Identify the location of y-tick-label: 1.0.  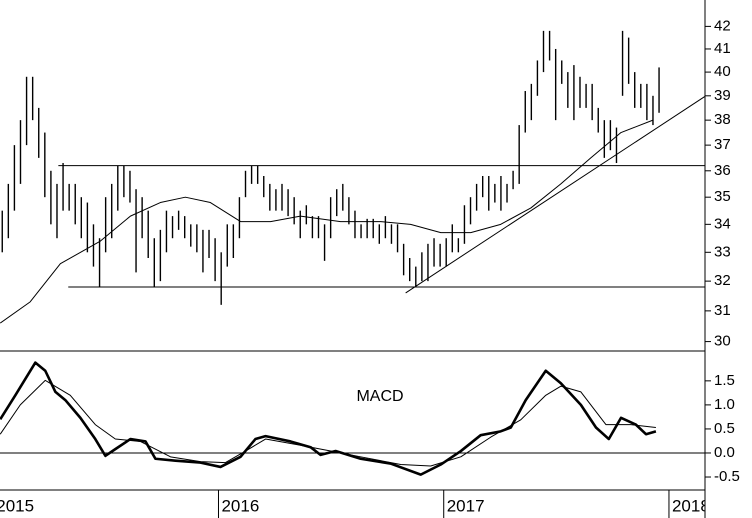
(724, 404).